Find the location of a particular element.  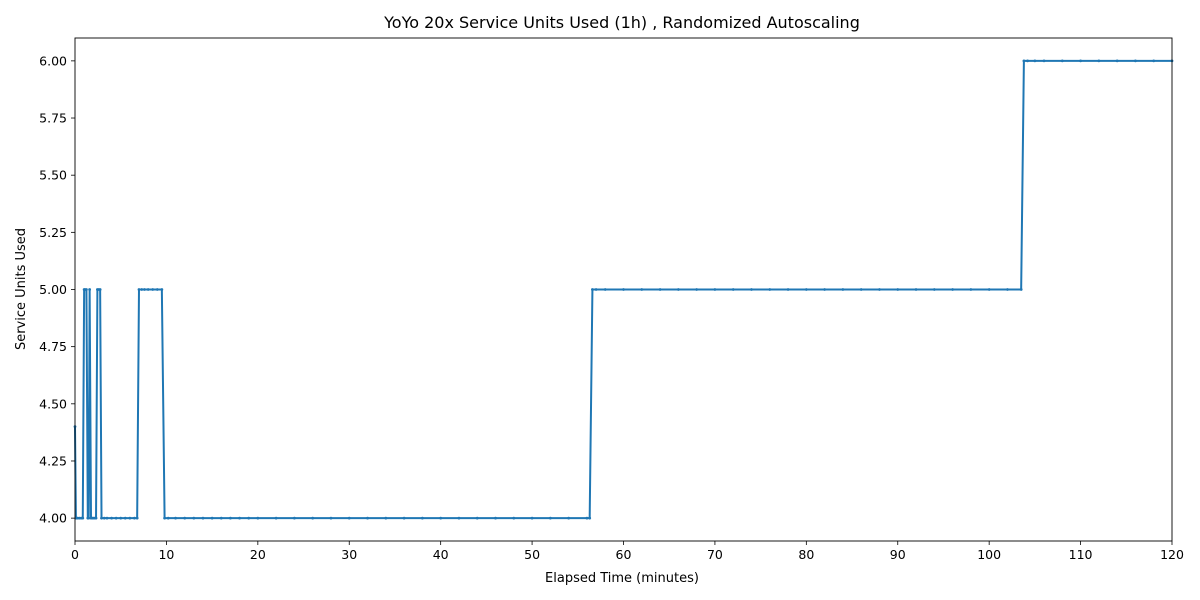

y-tick-label: 4.75 is located at coordinates (53, 346).